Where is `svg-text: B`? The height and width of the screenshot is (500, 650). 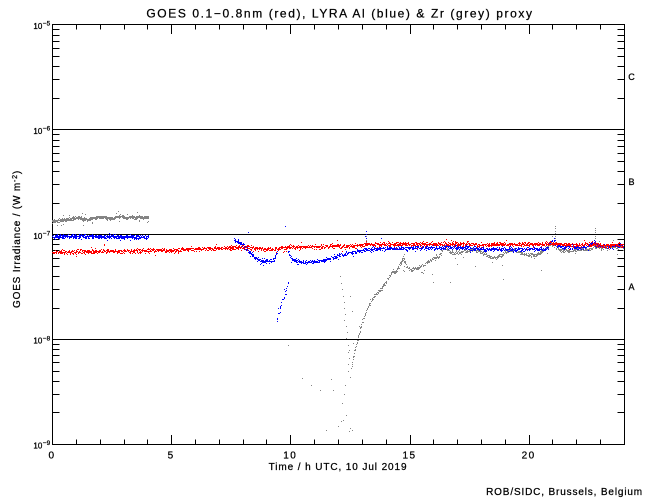
svg-text: B is located at coordinates (631, 182).